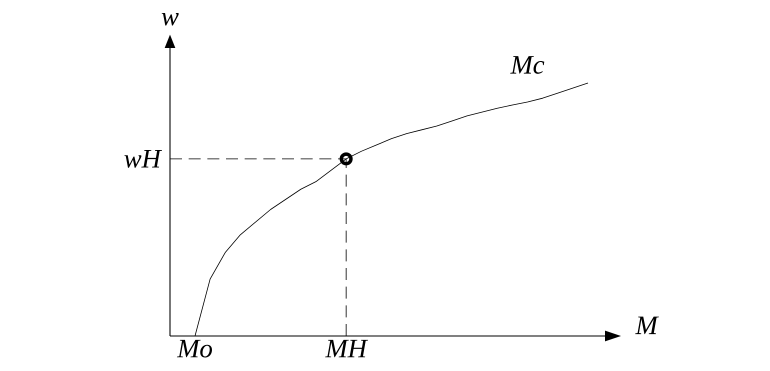  What do you see at coordinates (143, 159) in the screenshot?
I see `ref-line-label: wH` at bounding box center [143, 159].